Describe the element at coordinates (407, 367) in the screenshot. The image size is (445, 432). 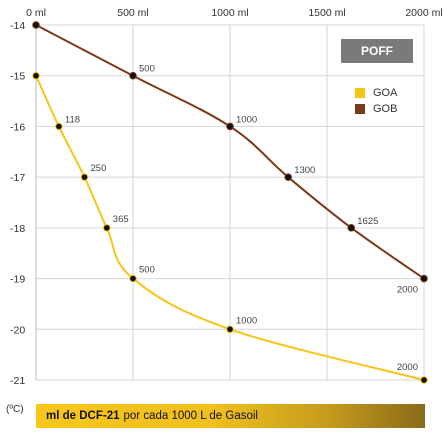
I see `data-label-goa-6: 2000` at that location.